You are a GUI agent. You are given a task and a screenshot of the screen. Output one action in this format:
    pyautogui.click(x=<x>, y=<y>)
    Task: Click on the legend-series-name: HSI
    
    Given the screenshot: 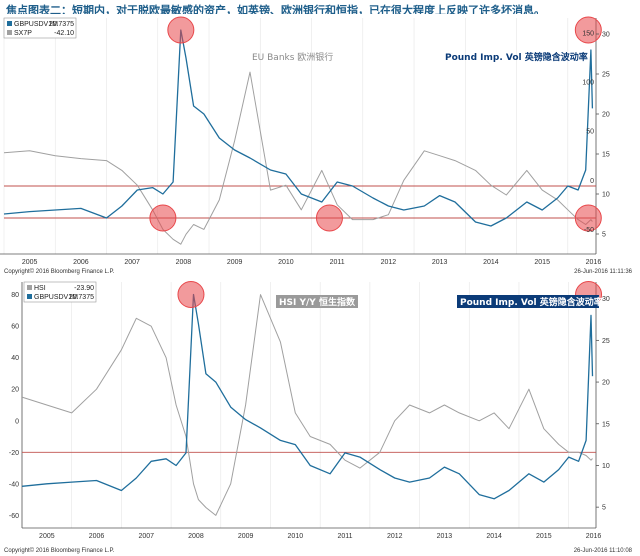 What is the action you would take?
    pyautogui.click(x=40, y=288)
    